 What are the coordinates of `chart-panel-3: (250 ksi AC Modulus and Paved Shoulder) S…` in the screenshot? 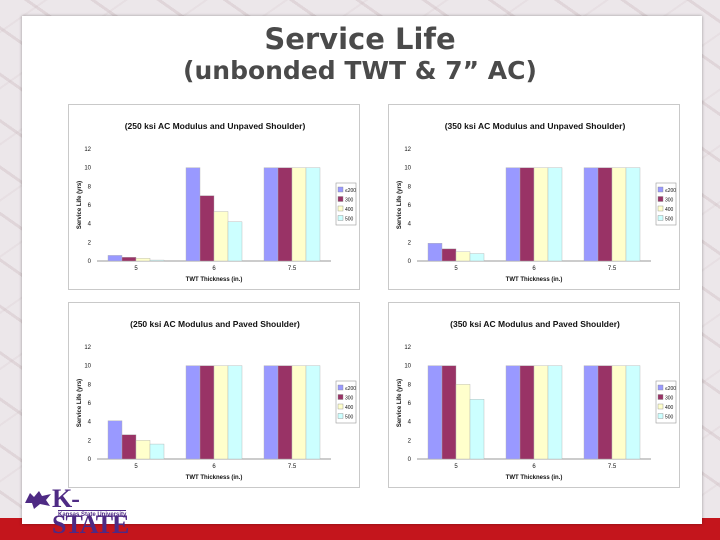 It's located at (214, 395).